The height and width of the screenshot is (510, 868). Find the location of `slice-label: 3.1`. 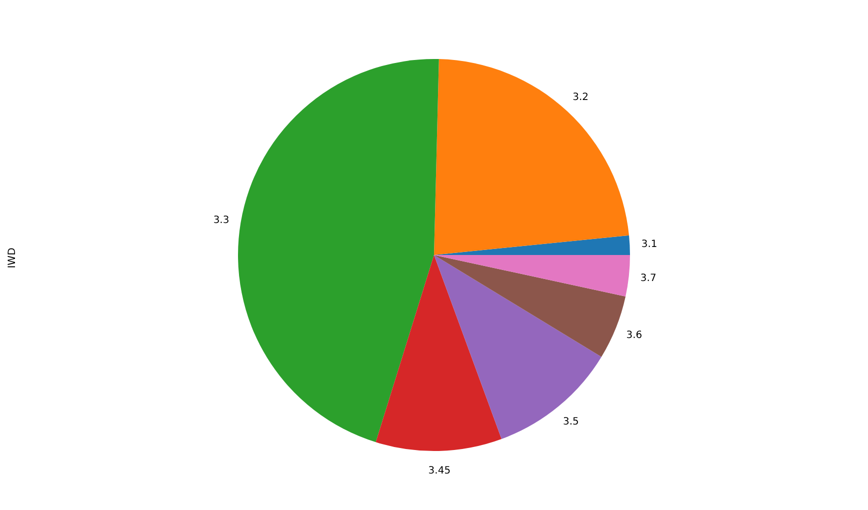

slice-label: 3.1 is located at coordinates (649, 244).